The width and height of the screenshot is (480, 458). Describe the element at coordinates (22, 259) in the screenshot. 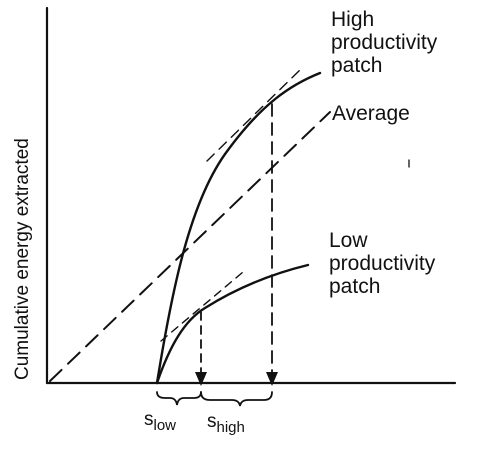

I see `y-axis-label: Cumulative energy extracted` at that location.